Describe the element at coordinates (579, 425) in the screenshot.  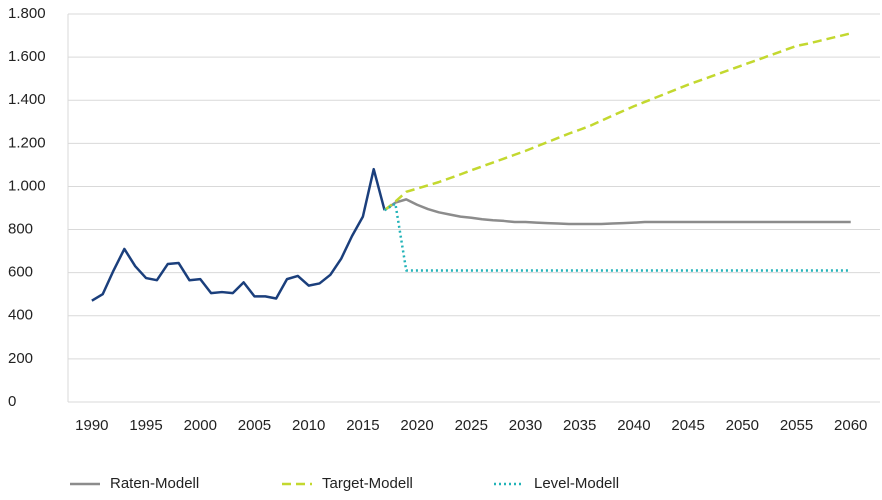
I see `x-tick-label: 2035` at that location.